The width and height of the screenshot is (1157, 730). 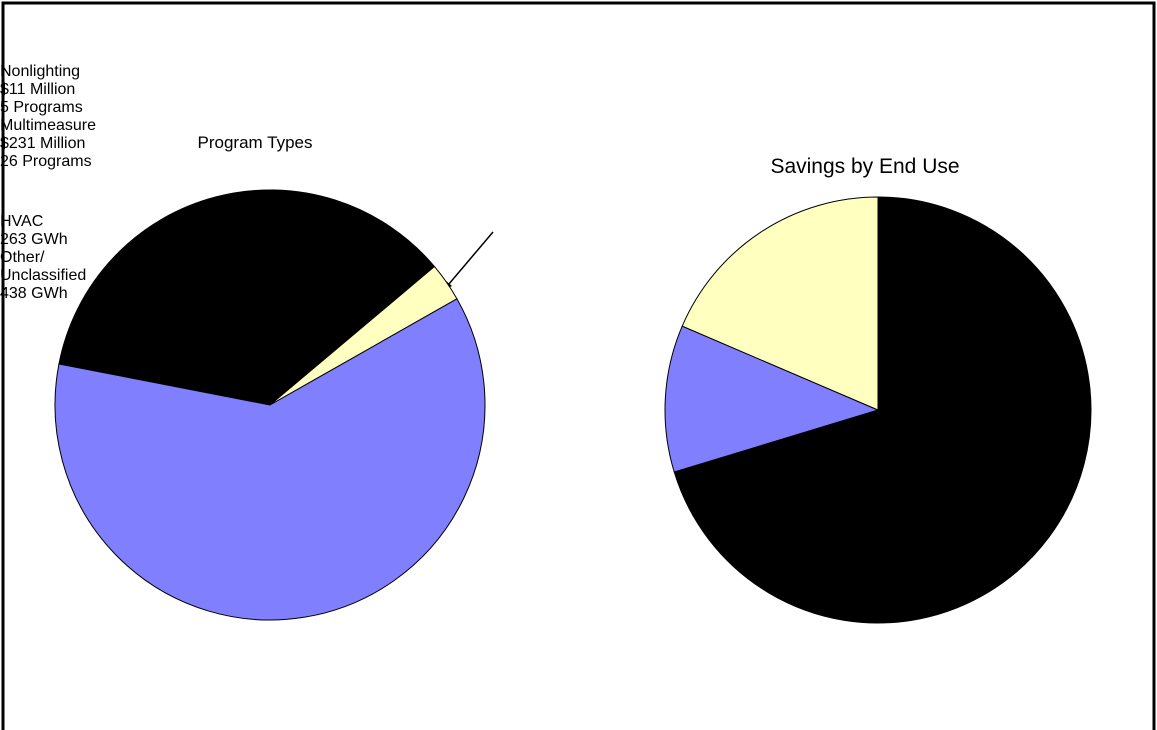 I want to click on slice-label: Nonlighting $11 Million 5 Programs, so click(x=80, y=90).